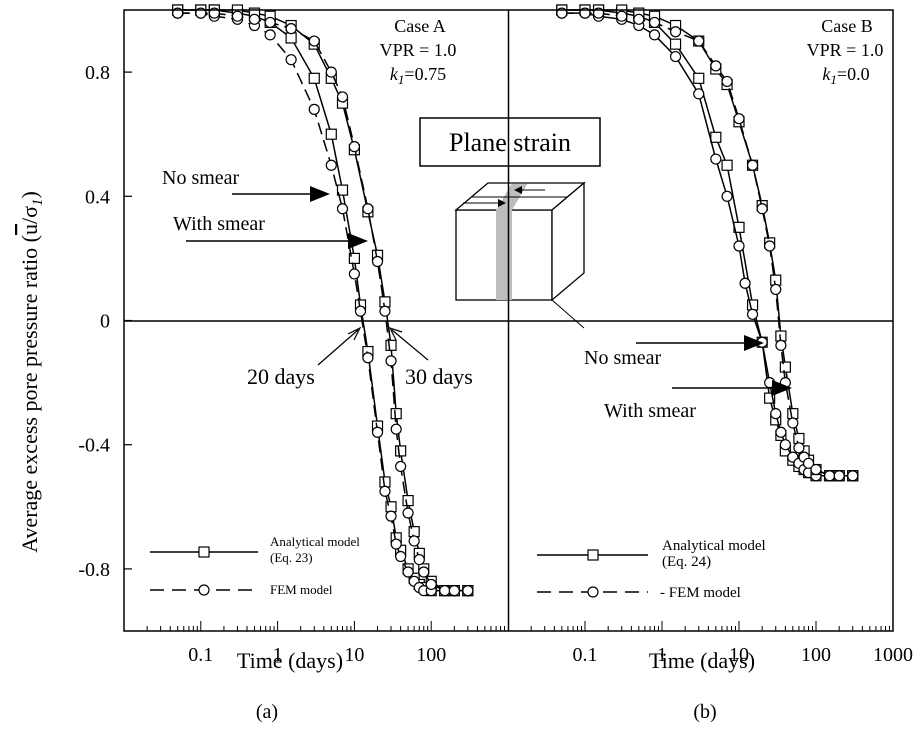 The width and height of the screenshot is (923, 751). I want to click on panel-a-no-smear-label: No smear, so click(201, 178).